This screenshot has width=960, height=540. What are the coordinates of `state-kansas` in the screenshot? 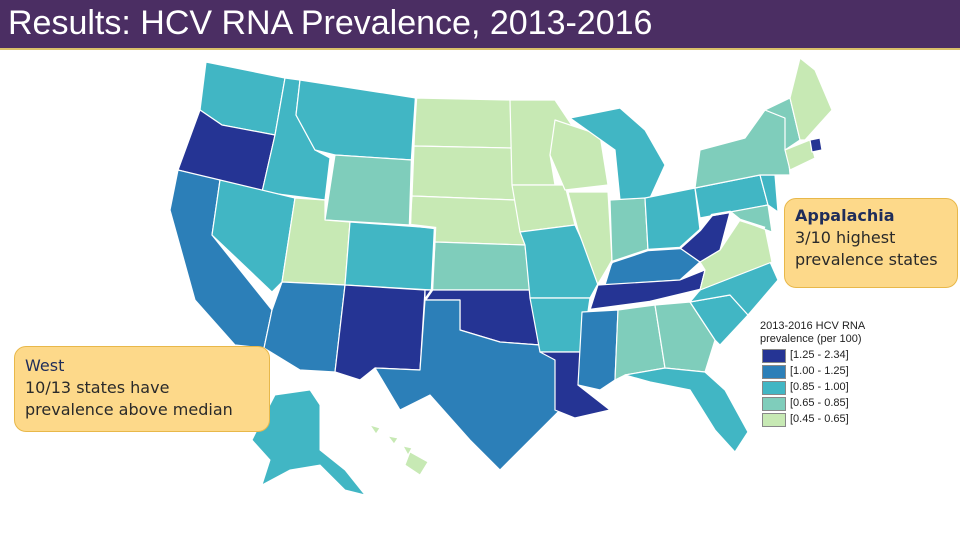 It's located at (481, 266).